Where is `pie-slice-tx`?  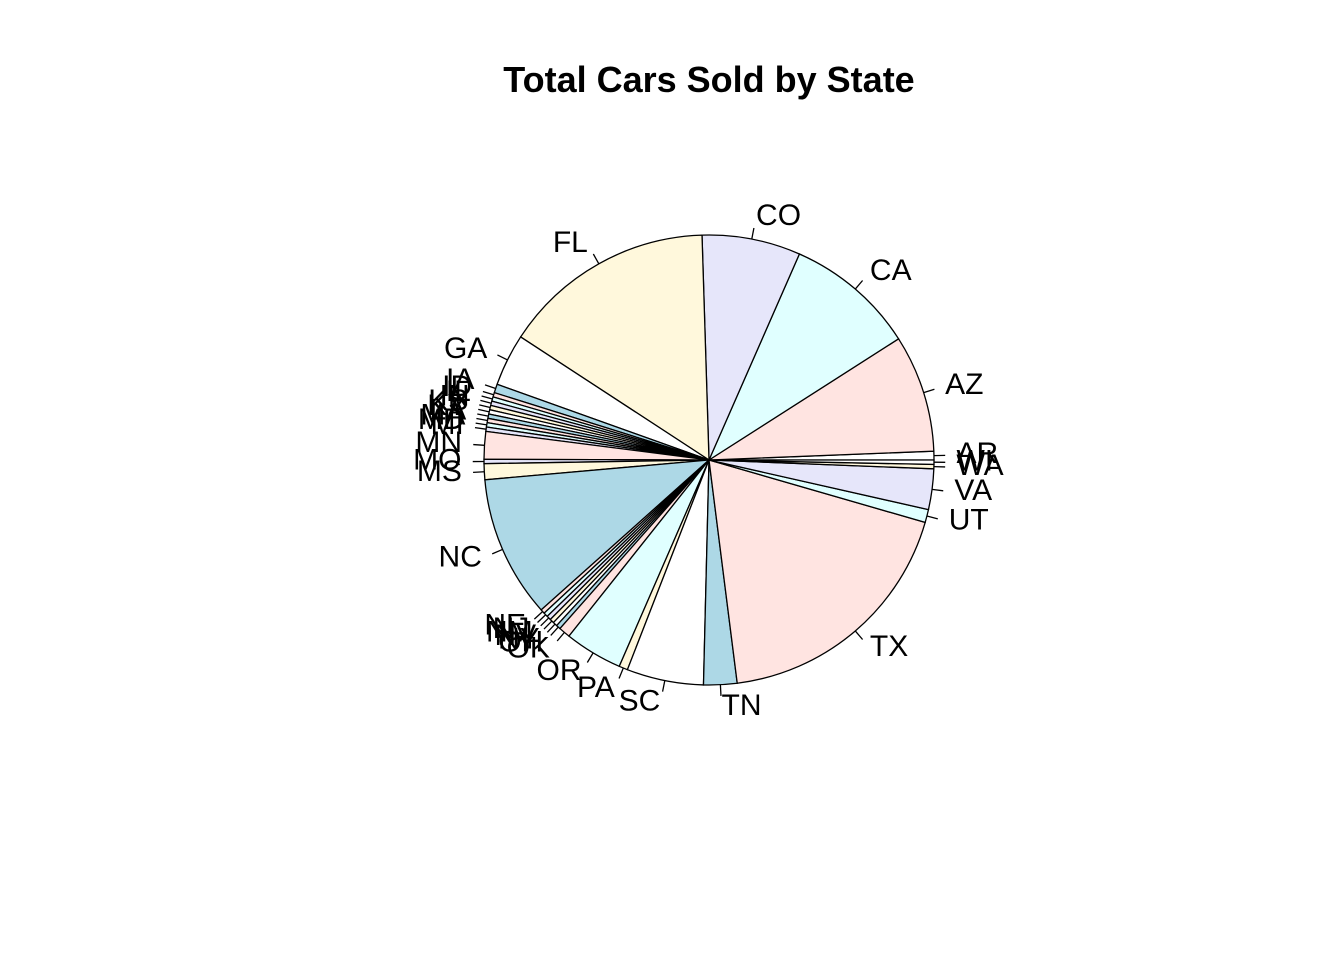 pie-slice-tx is located at coordinates (817, 571).